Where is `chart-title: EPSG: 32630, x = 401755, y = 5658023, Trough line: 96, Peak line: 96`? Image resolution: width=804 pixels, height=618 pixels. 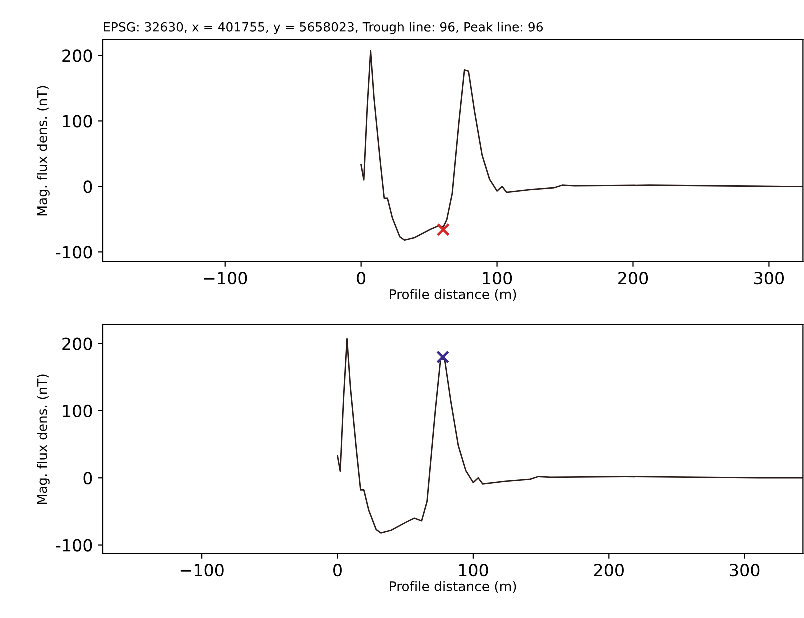
chart-title: EPSG: 32630, x = 401755, y = 5658023, Trough line: 96, Peak line: 96 is located at coordinates (324, 28).